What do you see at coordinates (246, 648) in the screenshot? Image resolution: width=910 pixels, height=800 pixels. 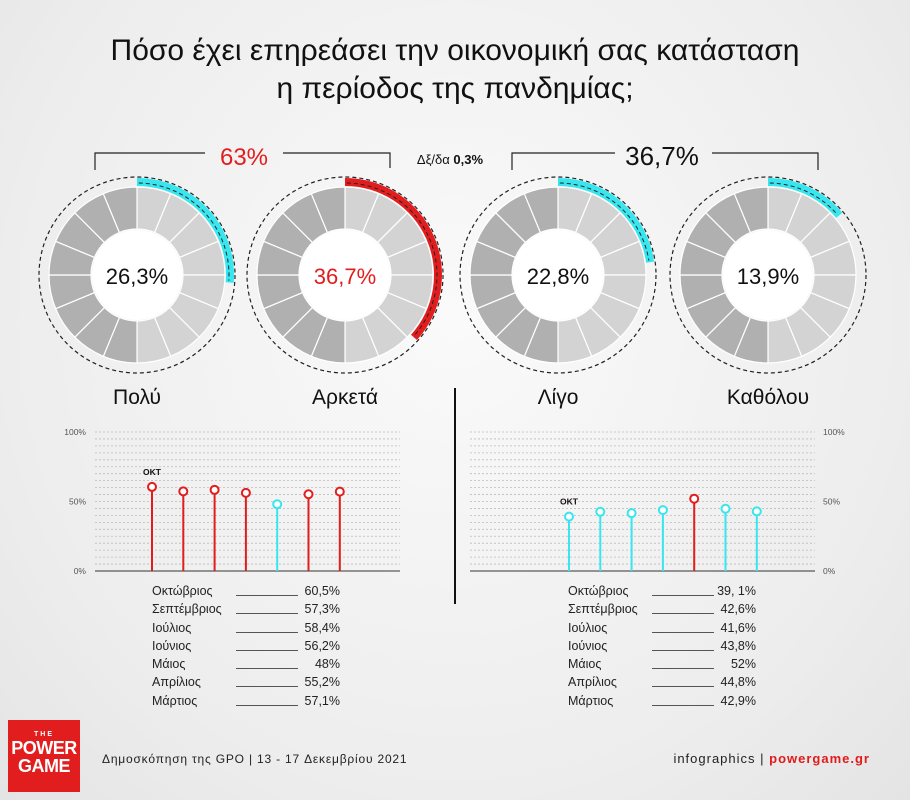 I see `table-row: Ιούνιος 56,2%` at bounding box center [246, 648].